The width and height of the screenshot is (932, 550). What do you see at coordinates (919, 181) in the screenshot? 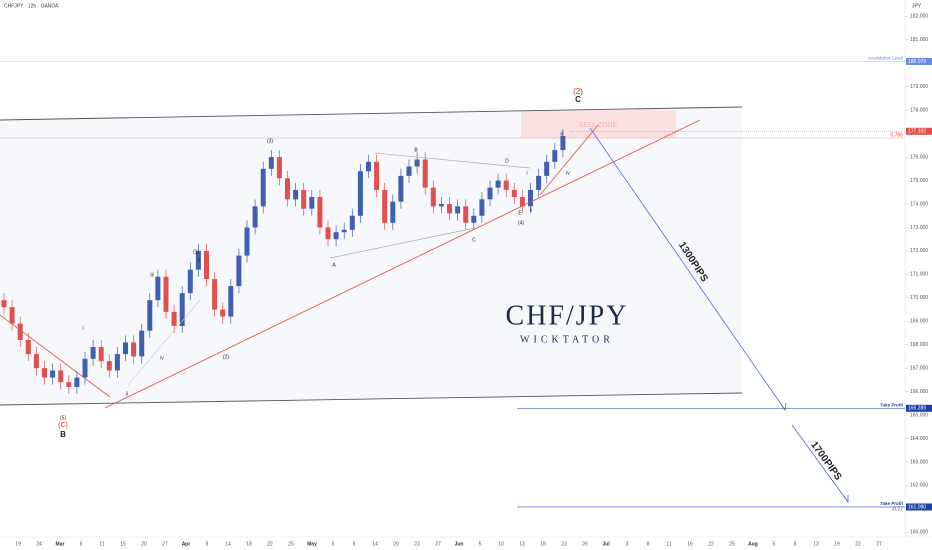
I see `y-tick-label: 175.000` at bounding box center [919, 181].